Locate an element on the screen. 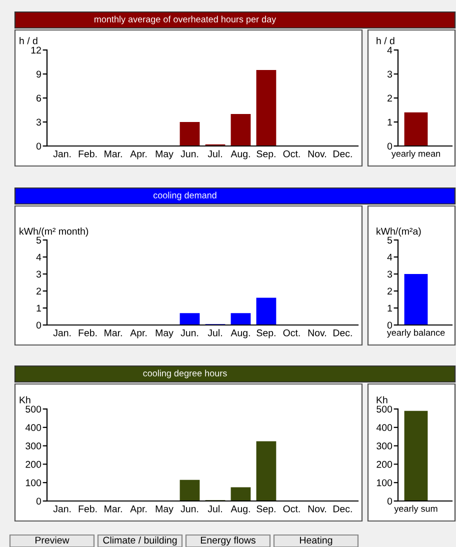 This screenshot has width=456, height=547. y-tick-label: 12 is located at coordinates (36, 50).